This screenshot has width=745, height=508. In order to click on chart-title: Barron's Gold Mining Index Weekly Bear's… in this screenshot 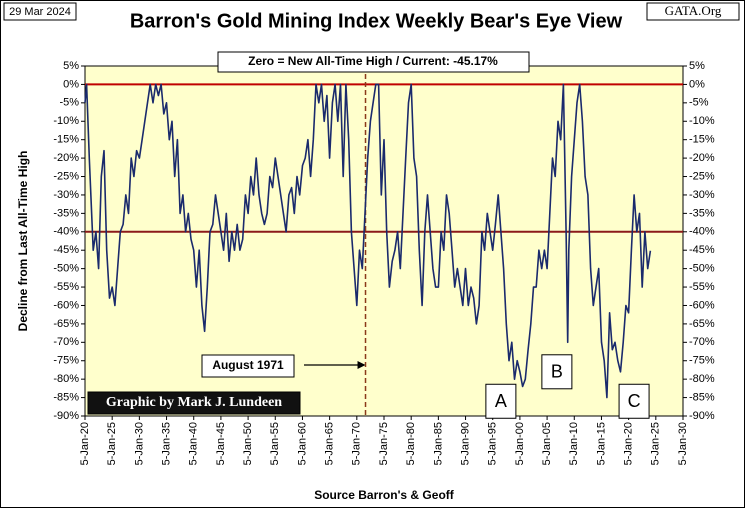, I will do `click(376, 21)`.